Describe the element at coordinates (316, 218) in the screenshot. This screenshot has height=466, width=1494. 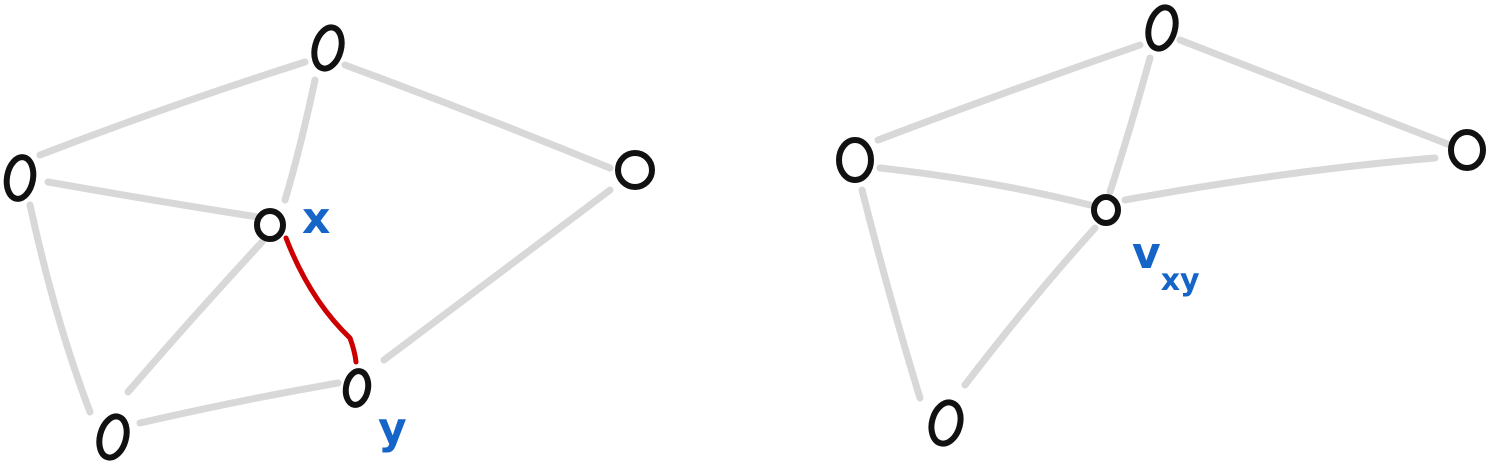
I see `label-x: x` at that location.